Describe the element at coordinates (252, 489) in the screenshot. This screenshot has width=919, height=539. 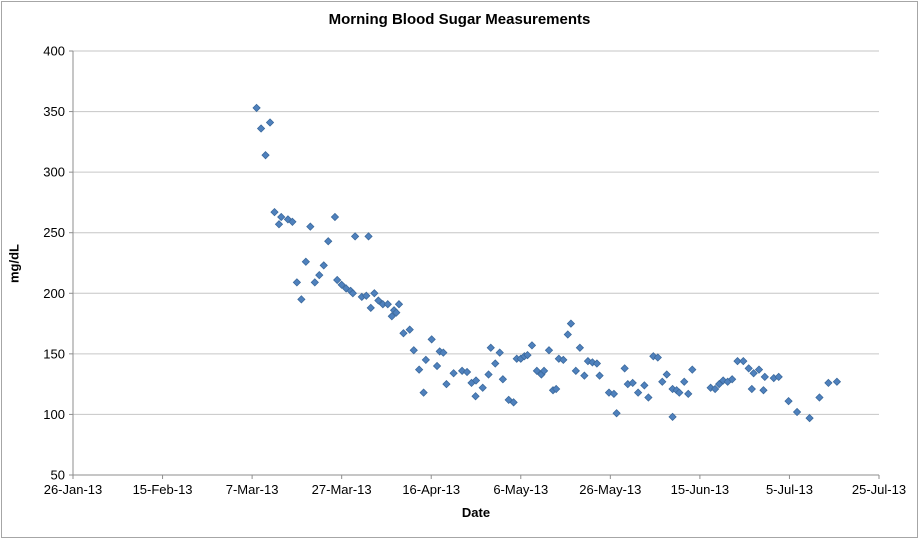
I see `x-tick-label: 7-Mar-13` at that location.